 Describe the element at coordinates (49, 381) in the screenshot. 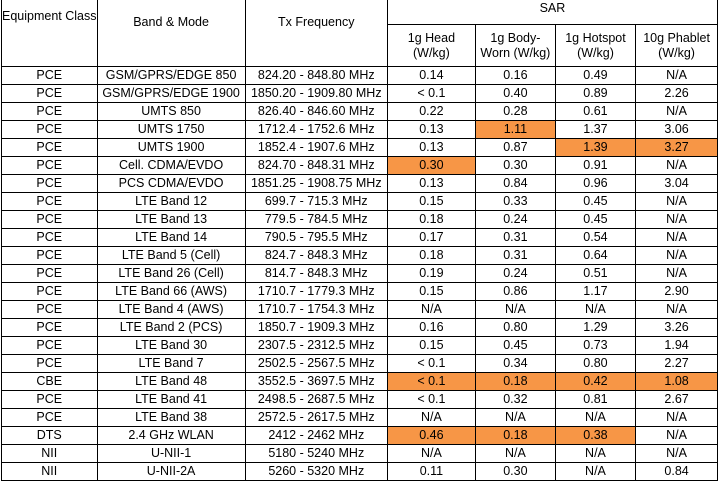

I see `equipment-class-cell: CBE` at that location.